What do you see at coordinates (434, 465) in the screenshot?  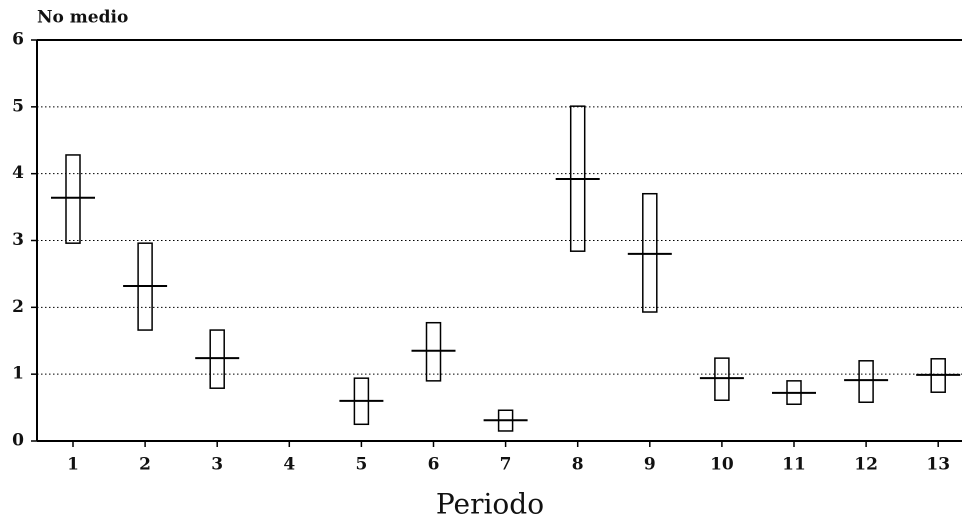 I see `x-tick-label: 6` at bounding box center [434, 465].